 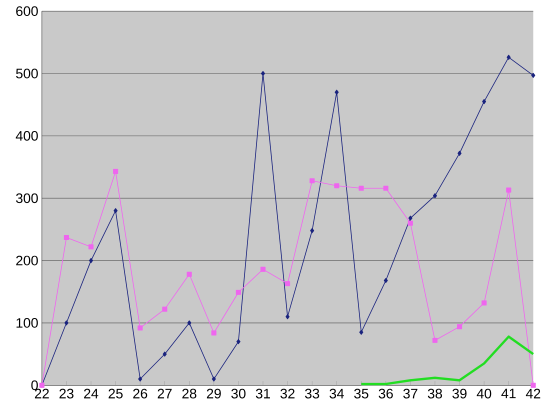 What do you see at coordinates (312, 393) in the screenshot?
I see `x-tick-label: 33` at bounding box center [312, 393].